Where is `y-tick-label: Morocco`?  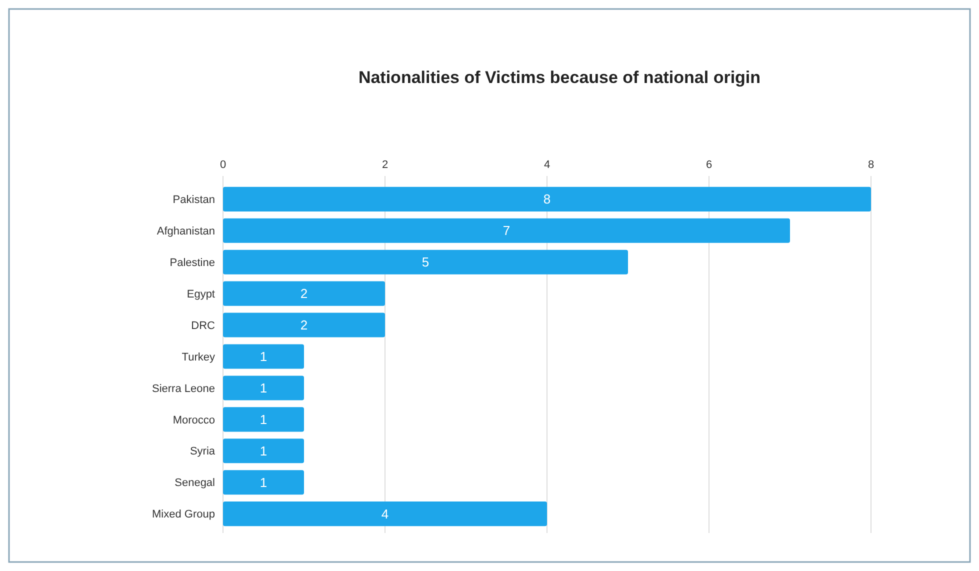 y-tick-label: Morocco is located at coordinates (193, 420).